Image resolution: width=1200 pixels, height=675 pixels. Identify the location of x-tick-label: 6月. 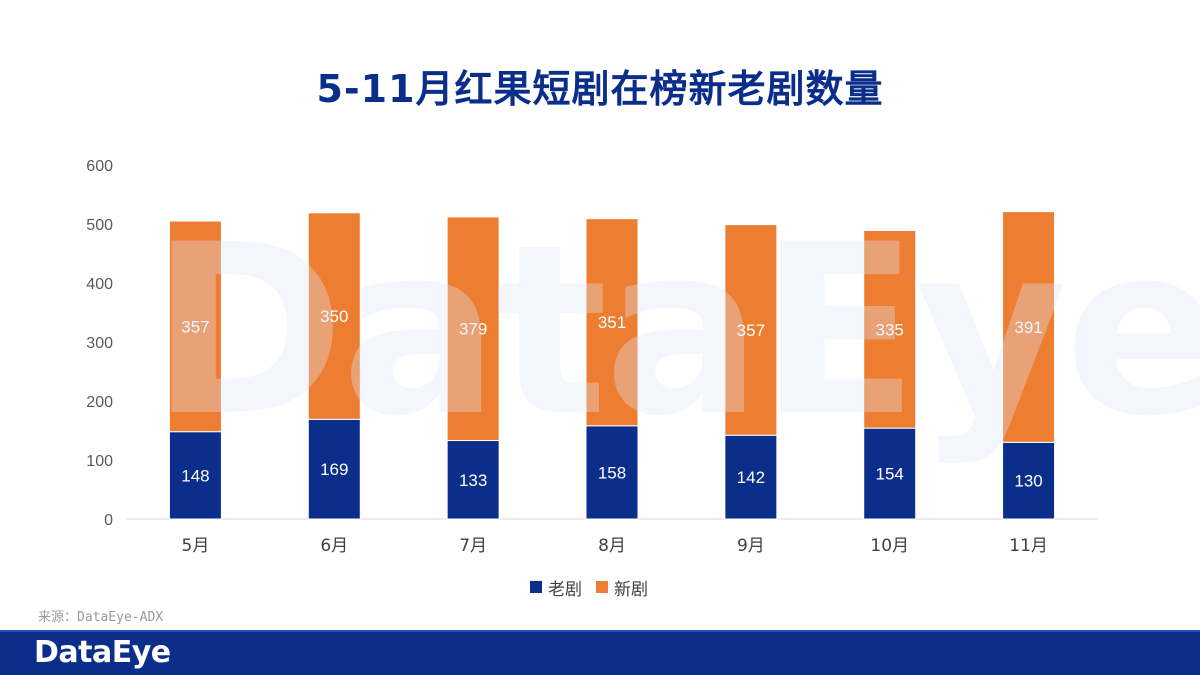
(334, 546).